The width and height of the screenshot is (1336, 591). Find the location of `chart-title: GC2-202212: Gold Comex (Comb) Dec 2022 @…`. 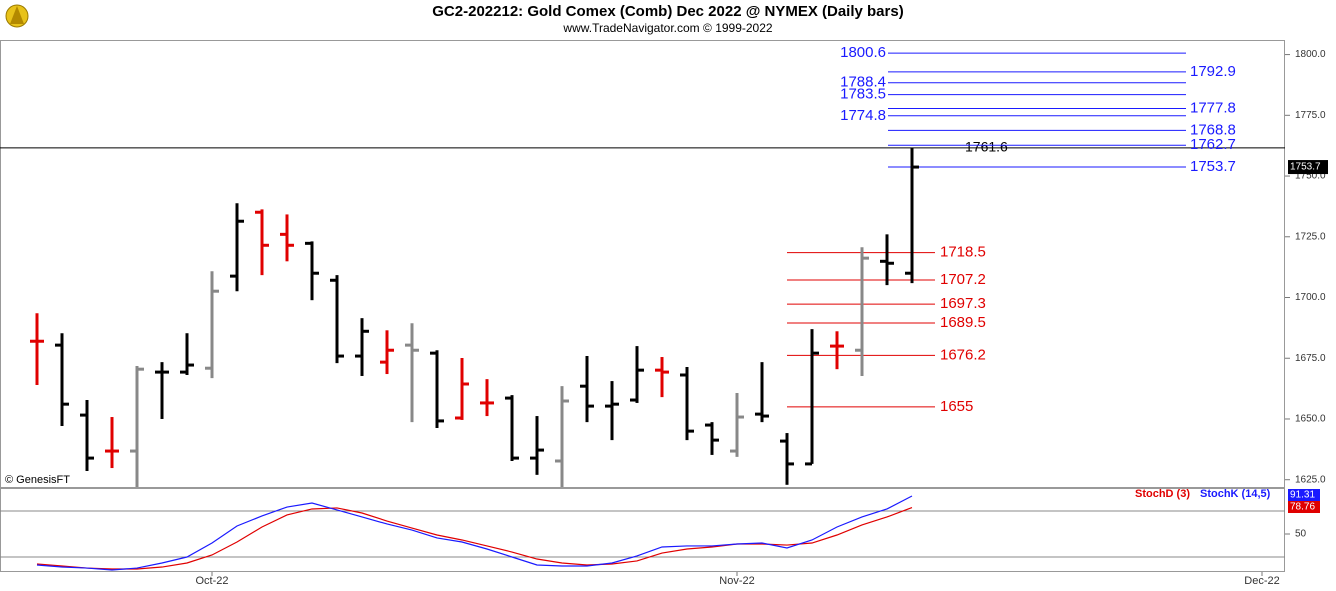

chart-title: GC2-202212: Gold Comex (Comb) Dec 2022 @… is located at coordinates (667, 11).